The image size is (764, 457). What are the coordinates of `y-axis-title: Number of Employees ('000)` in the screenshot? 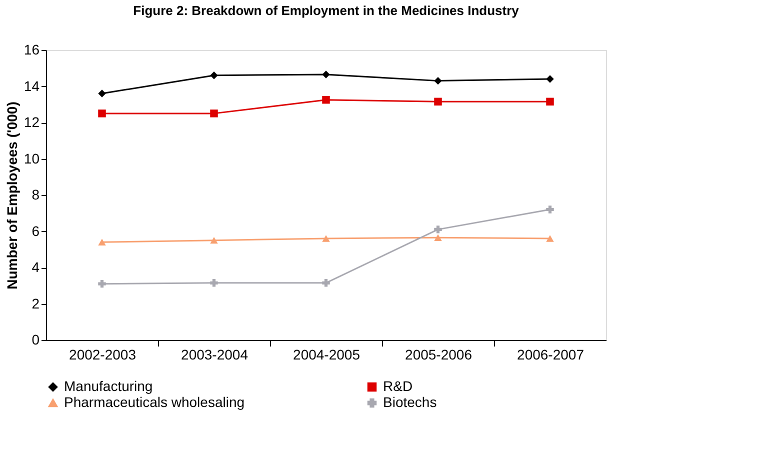 It's located at (12, 196).